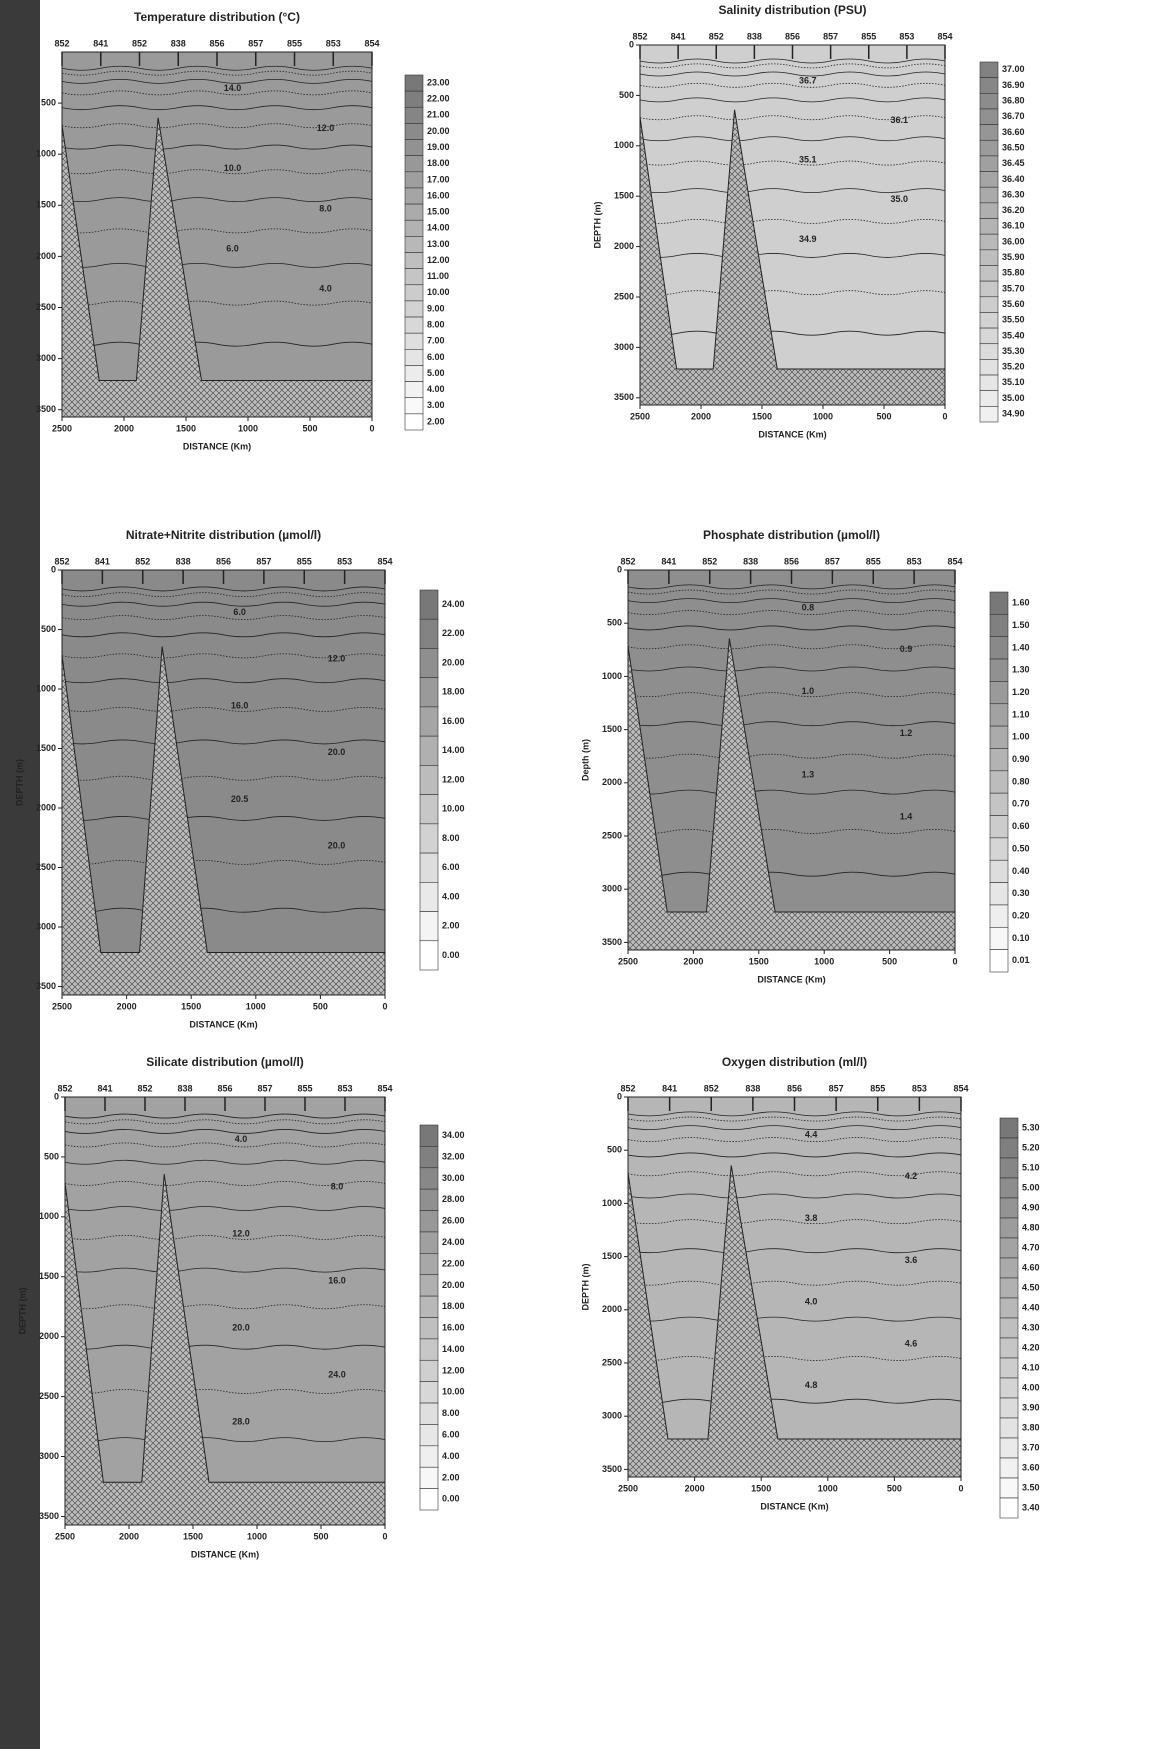  What do you see at coordinates (960, 1488) in the screenshot?
I see `x-tick-label: 0` at bounding box center [960, 1488].